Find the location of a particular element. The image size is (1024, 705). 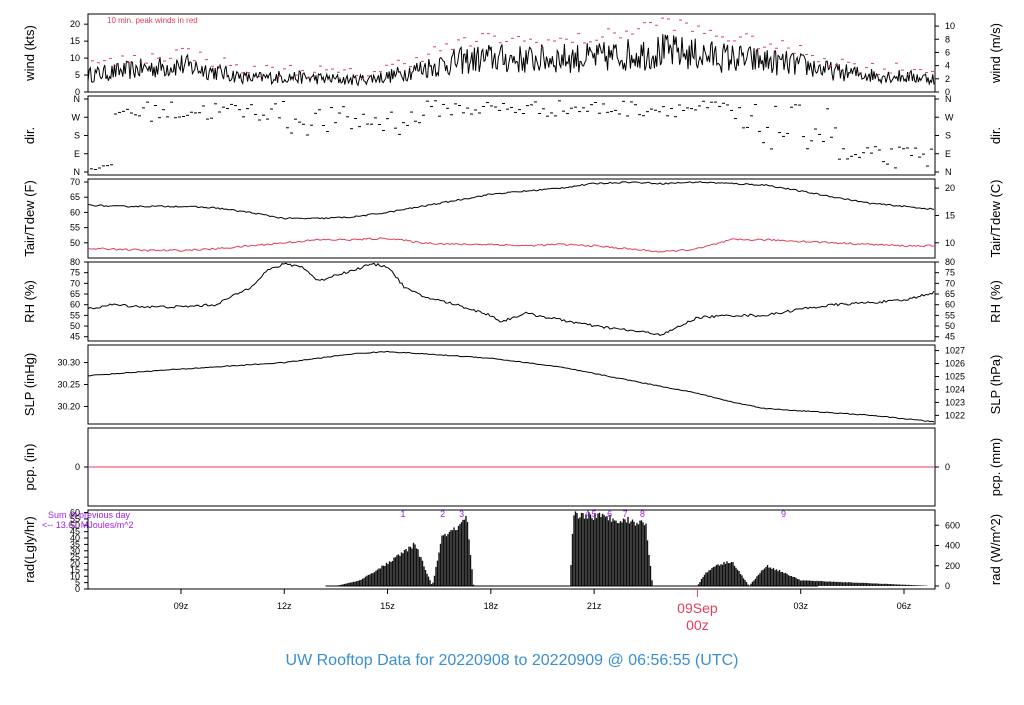

day-label: 09Sep is located at coordinates (697, 608).